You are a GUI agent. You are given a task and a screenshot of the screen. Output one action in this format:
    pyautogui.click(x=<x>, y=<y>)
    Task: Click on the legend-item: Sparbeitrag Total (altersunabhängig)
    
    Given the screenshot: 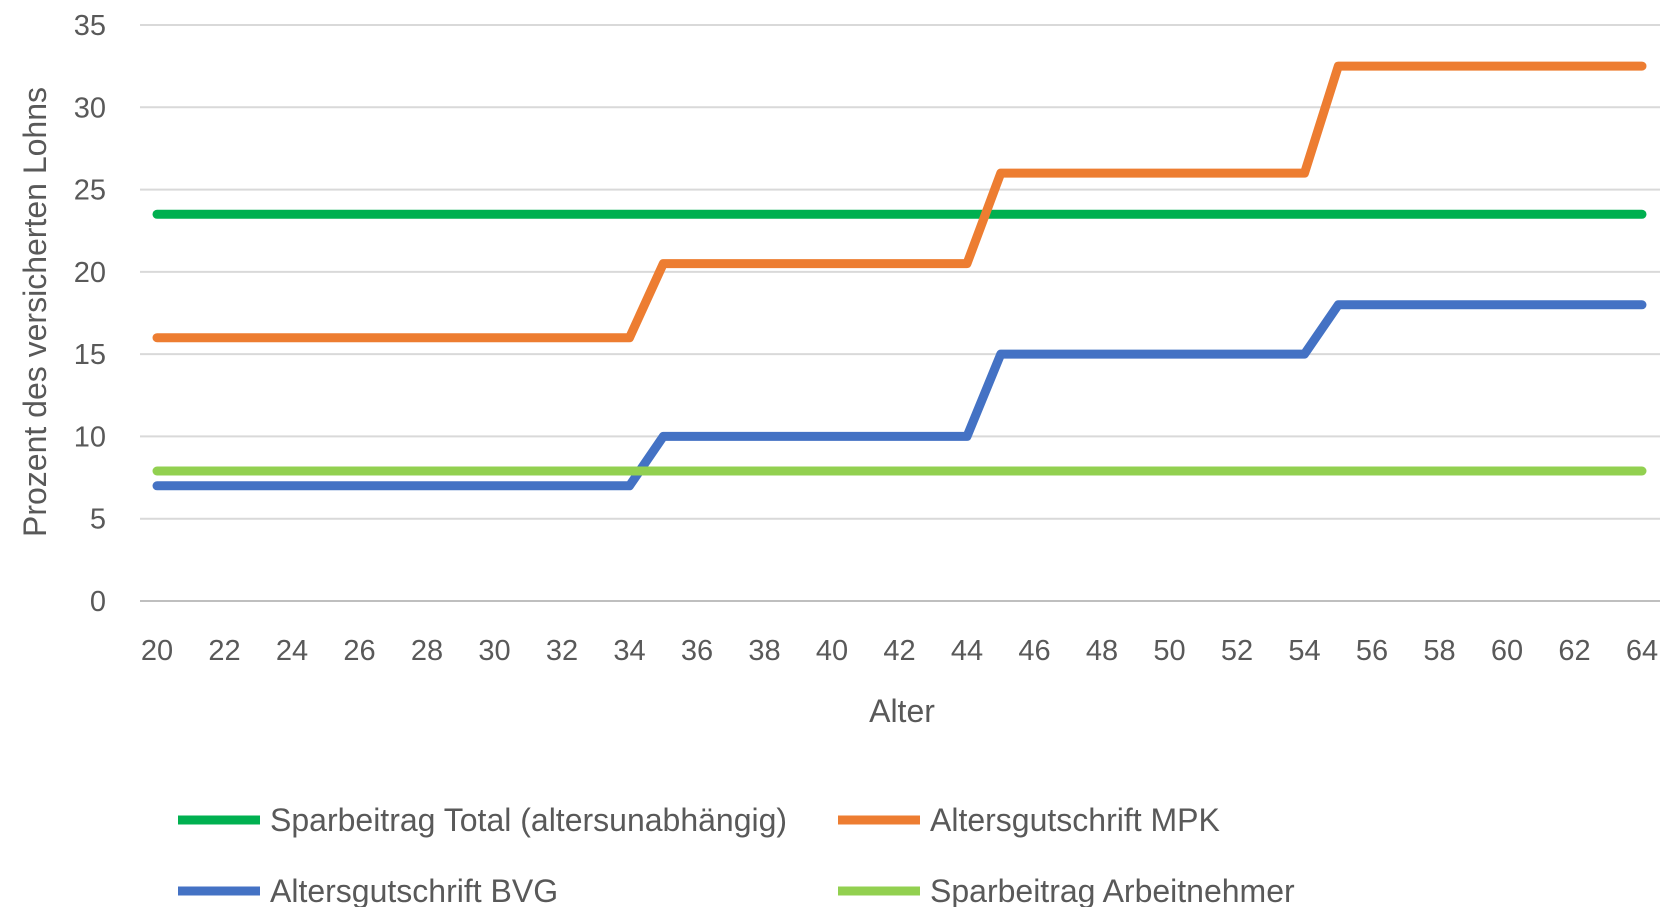 What is the action you would take?
    pyautogui.click(x=482, y=820)
    